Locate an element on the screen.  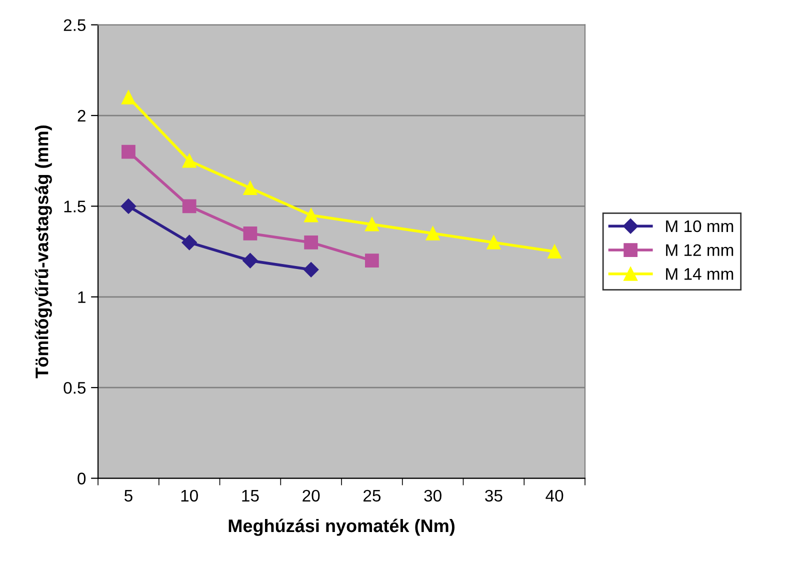
x-tick-label: 40 is located at coordinates (555, 496).